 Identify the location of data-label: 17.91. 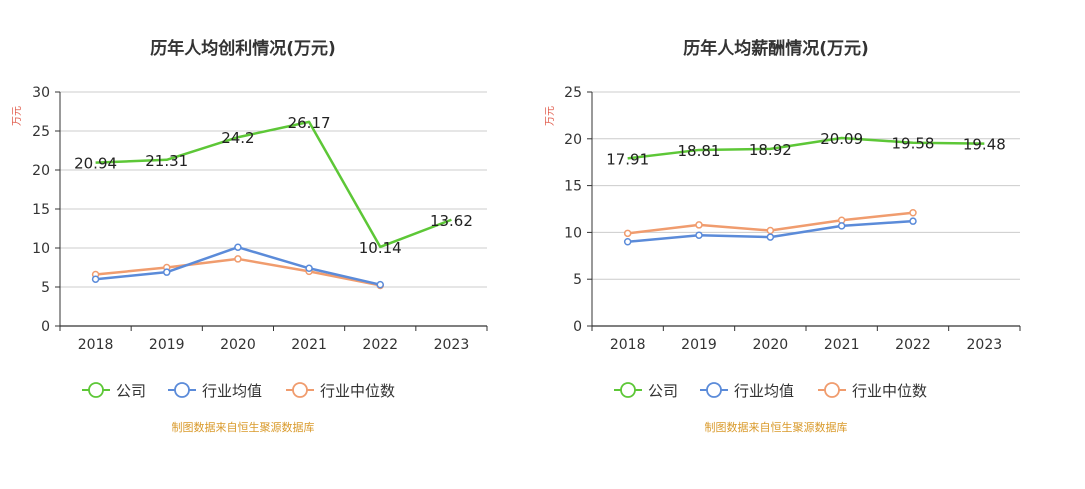
(627, 159).